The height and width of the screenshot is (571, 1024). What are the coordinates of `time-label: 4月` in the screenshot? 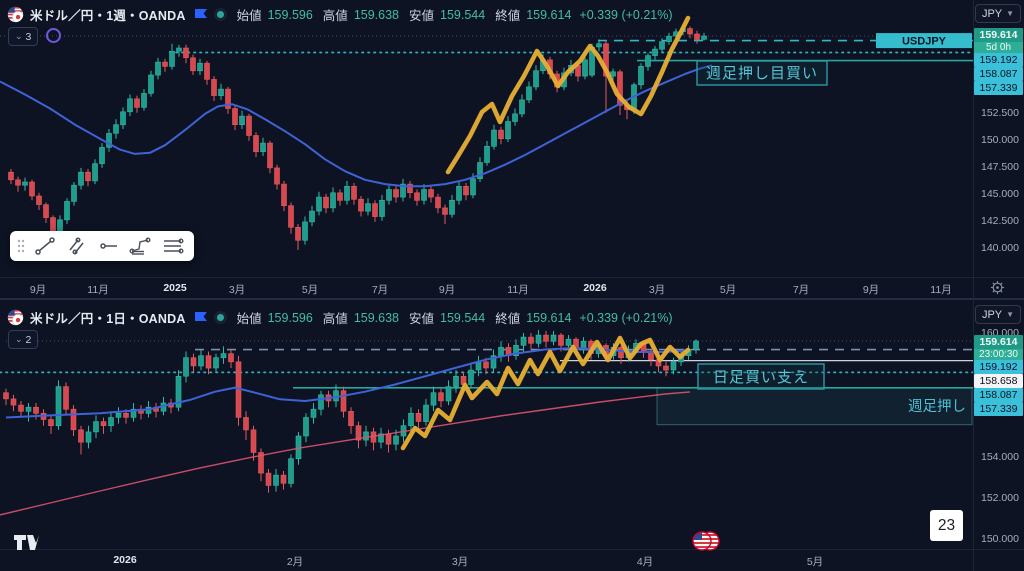 It's located at (645, 562).